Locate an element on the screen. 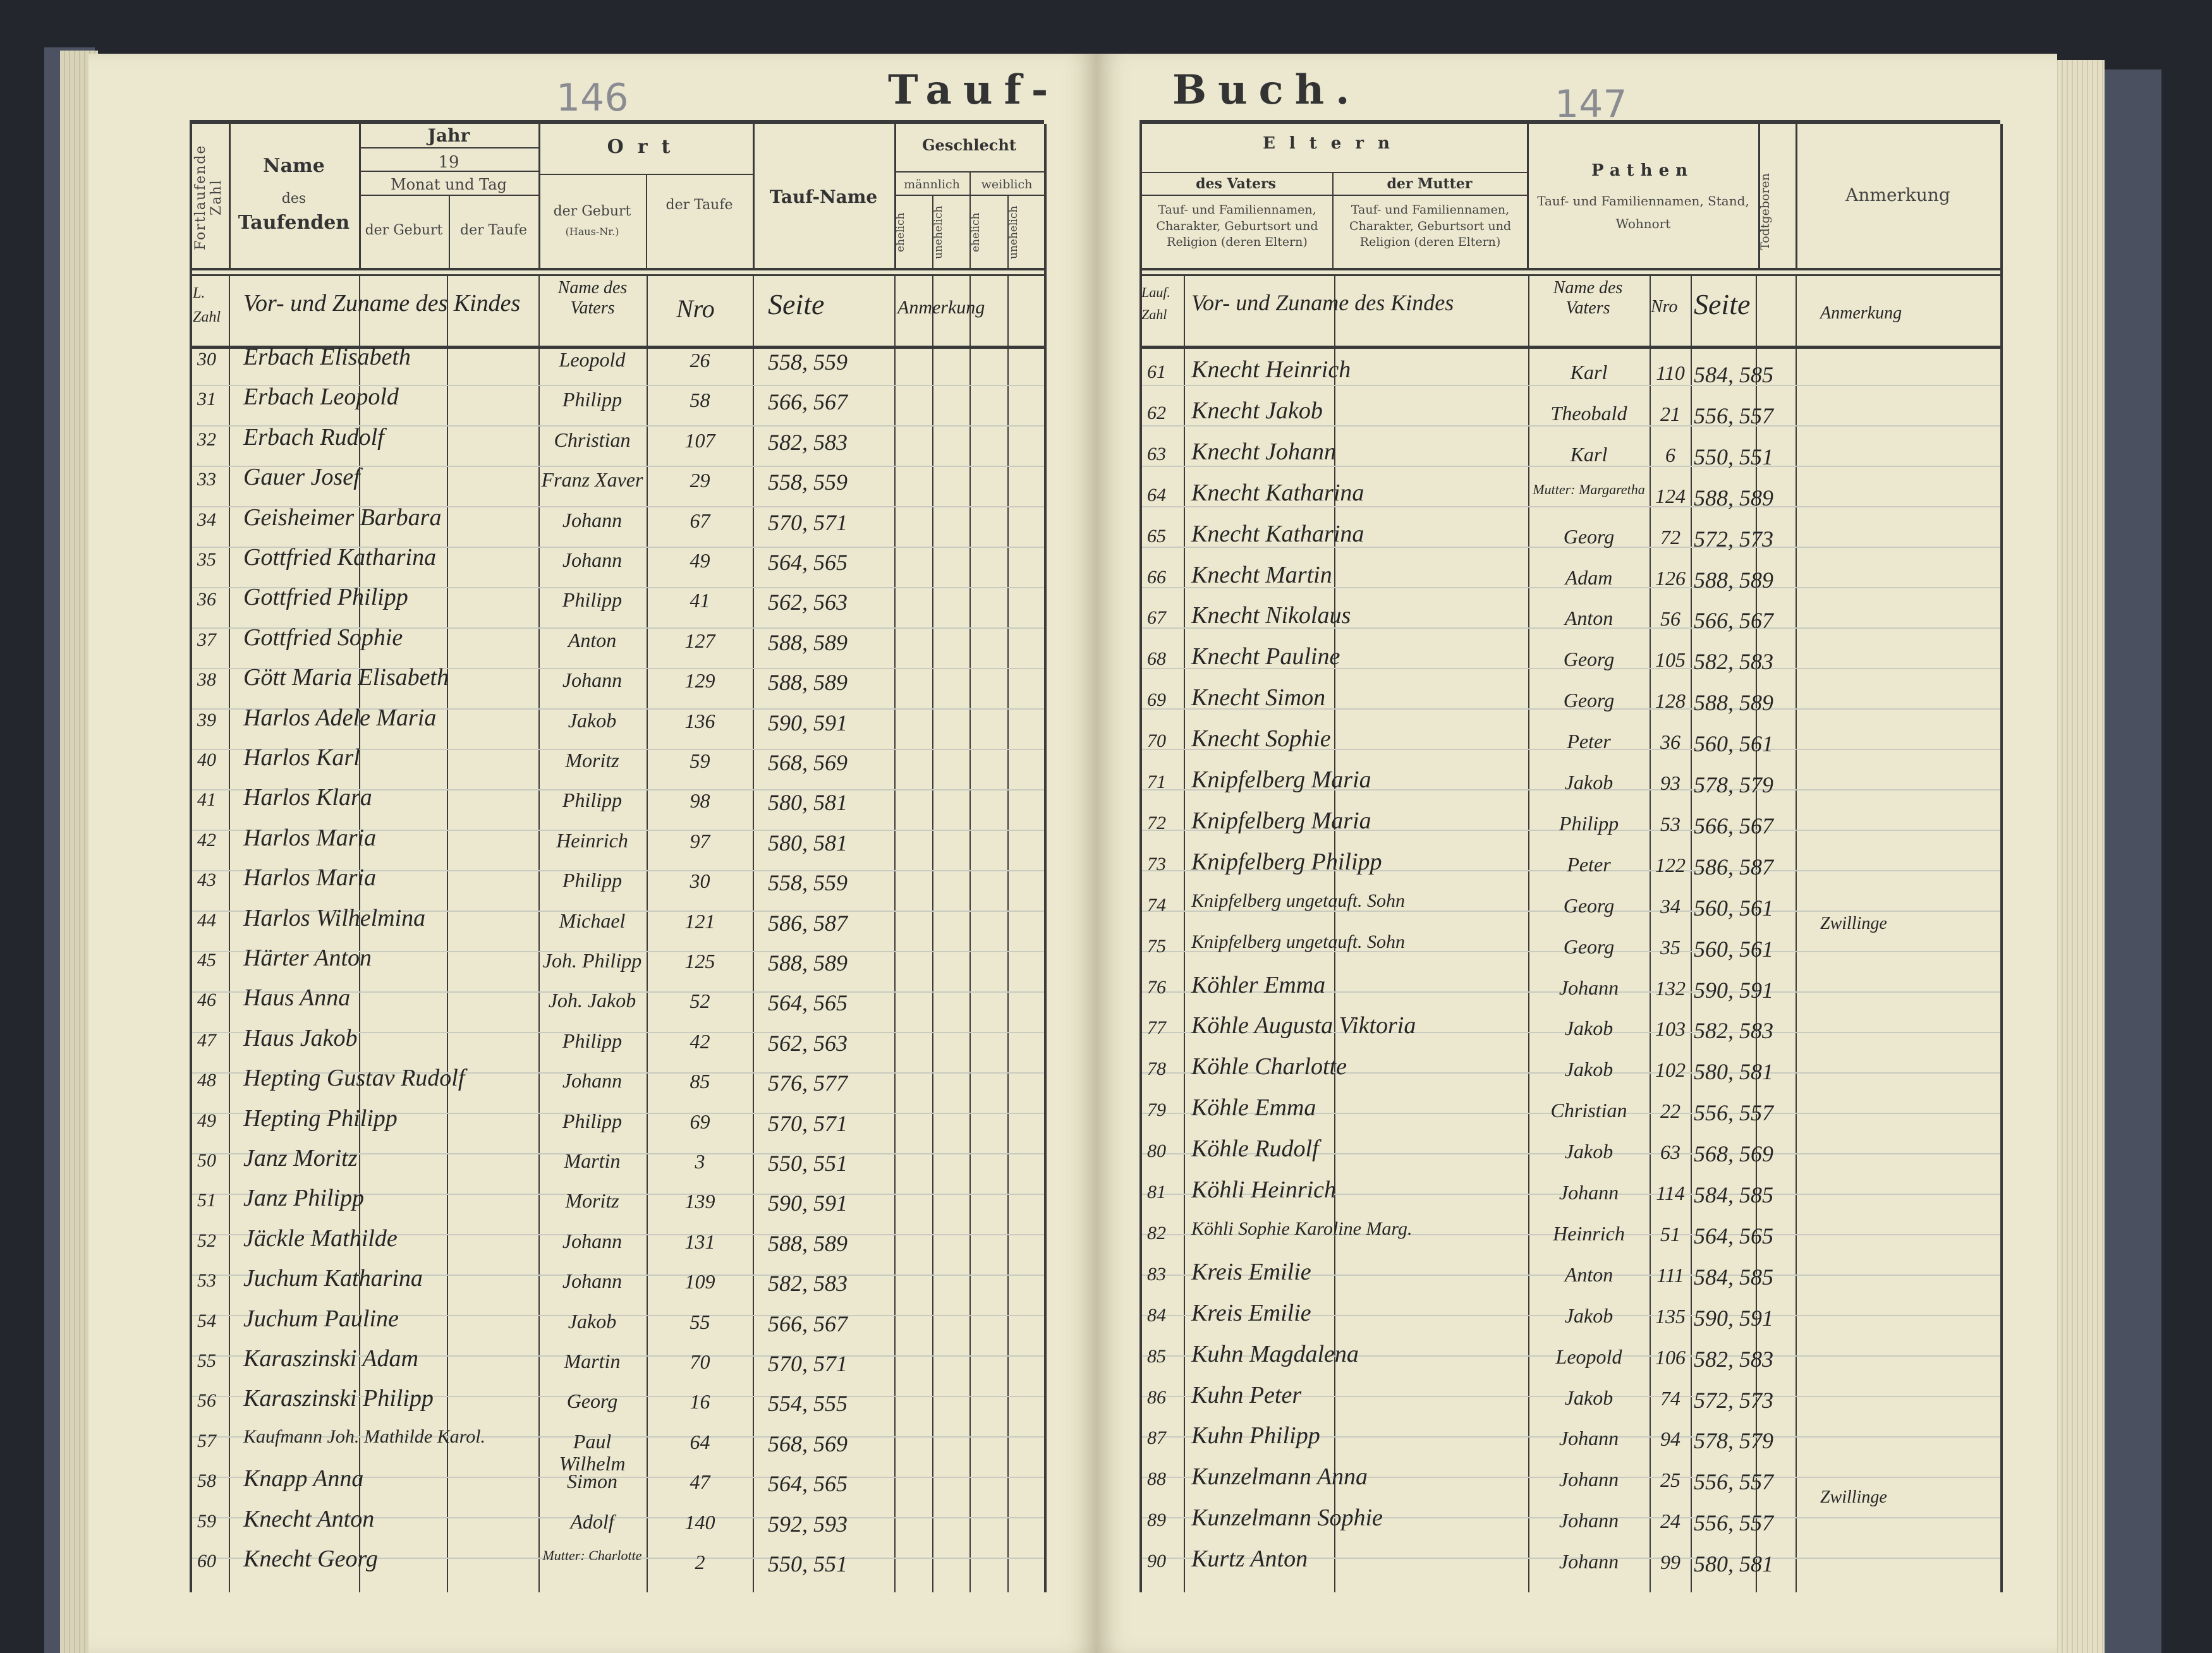 Image resolution: width=2212 pixels, height=1653 pixels. father-name: Adolf is located at coordinates (592, 1521).